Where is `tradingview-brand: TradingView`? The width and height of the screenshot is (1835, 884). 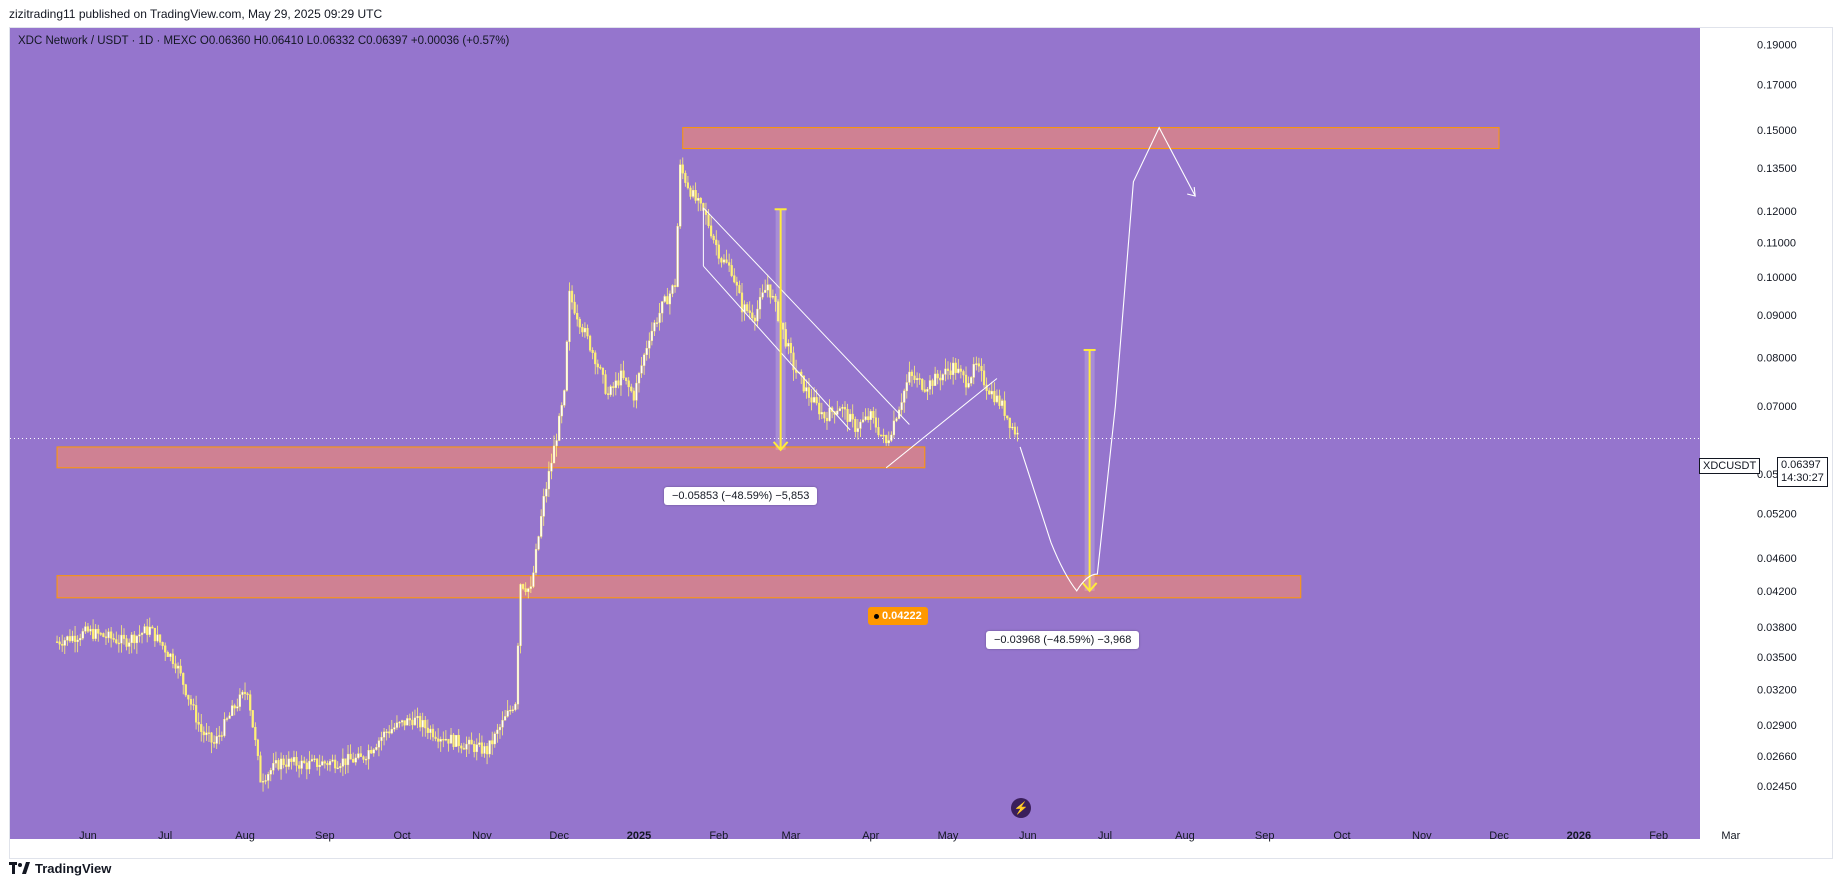 tradingview-brand: TradingView is located at coordinates (60, 868).